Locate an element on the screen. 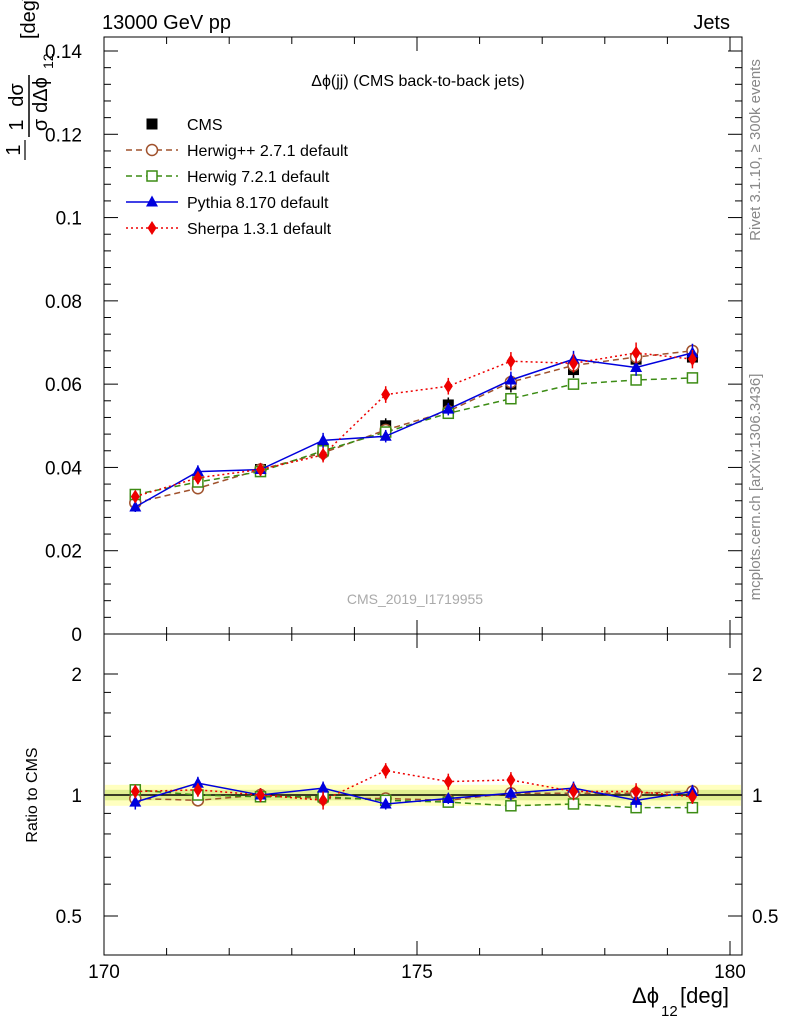  main-series is located at coordinates (414, 427).